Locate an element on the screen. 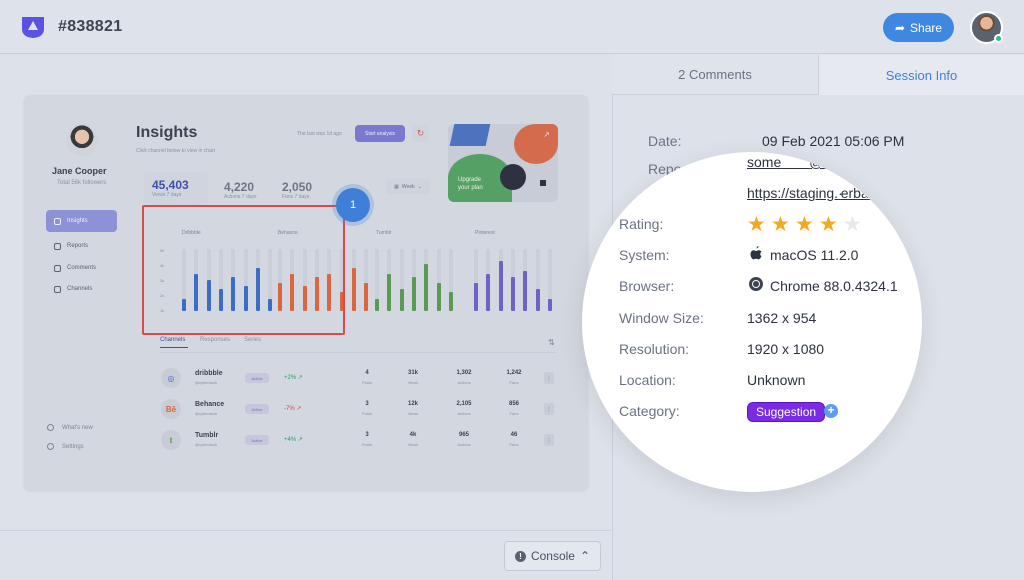 The height and width of the screenshot is (580, 1024). tumblr-icon: t is located at coordinates (171, 440).